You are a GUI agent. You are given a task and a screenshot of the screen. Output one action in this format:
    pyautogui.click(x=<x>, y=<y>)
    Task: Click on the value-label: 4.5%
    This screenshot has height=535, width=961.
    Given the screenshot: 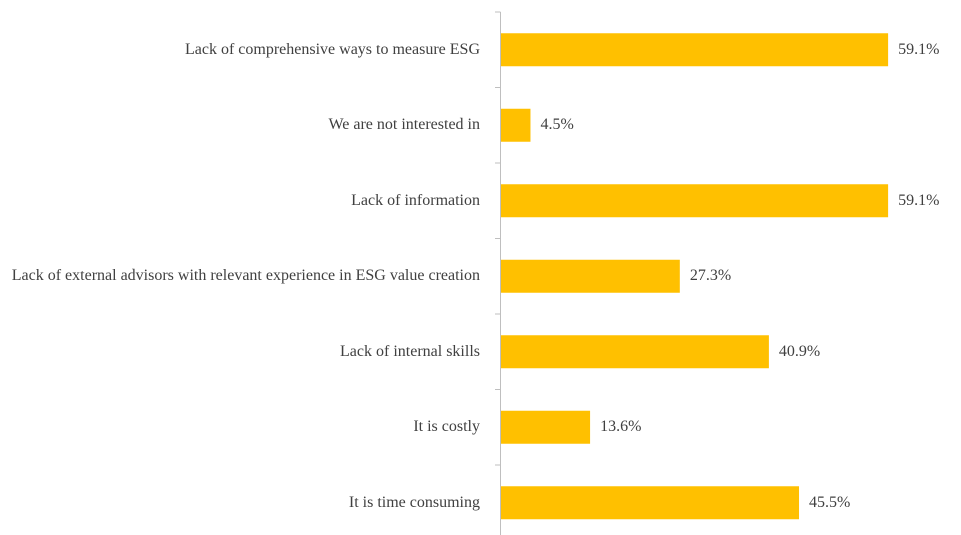 What is the action you would take?
    pyautogui.click(x=556, y=125)
    